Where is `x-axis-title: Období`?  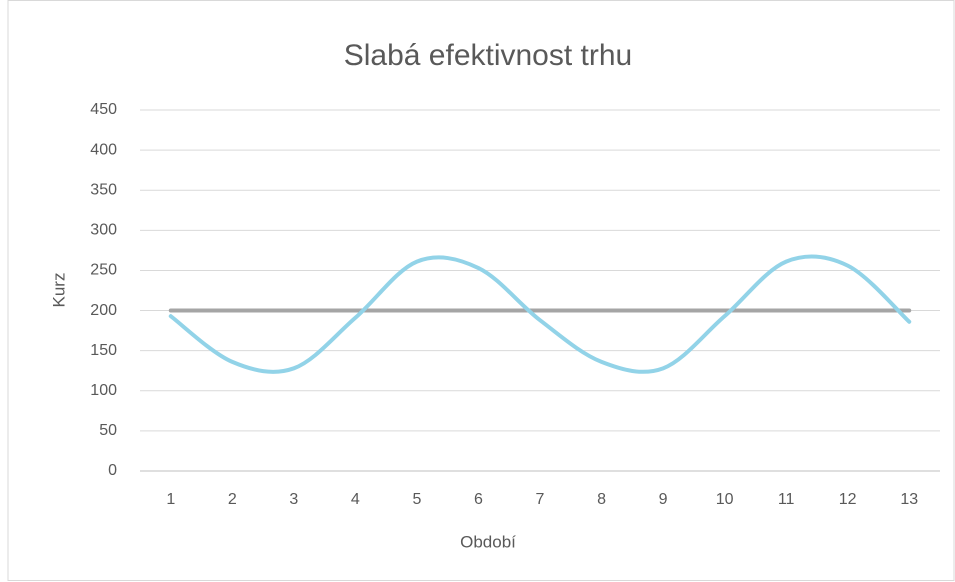 x-axis-title: Období is located at coordinates (488, 541).